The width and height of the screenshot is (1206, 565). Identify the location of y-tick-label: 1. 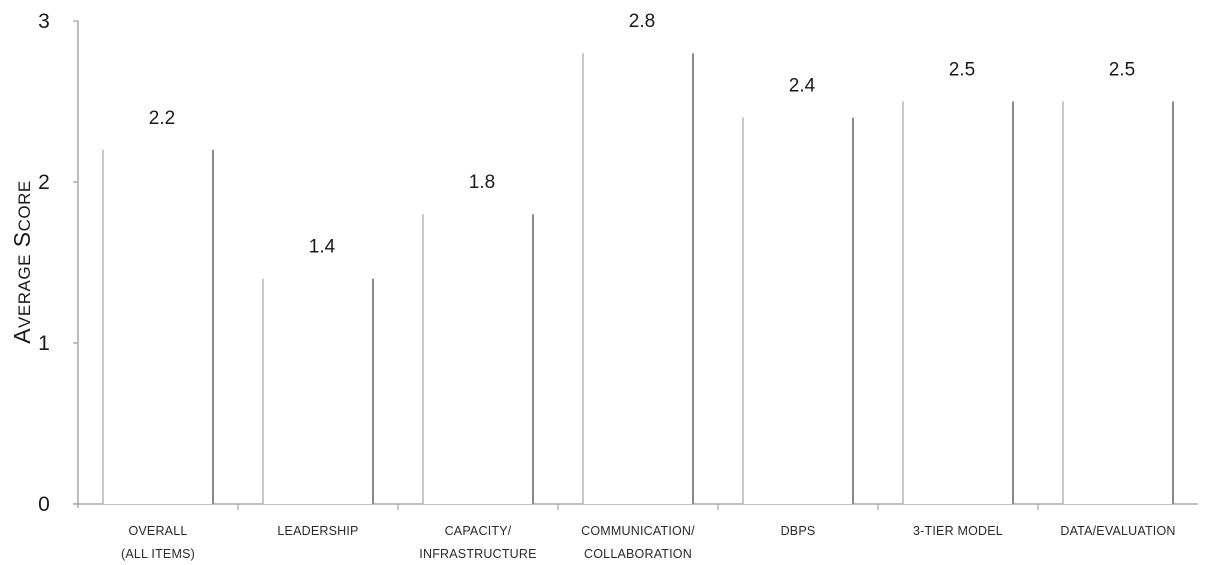
(44, 343).